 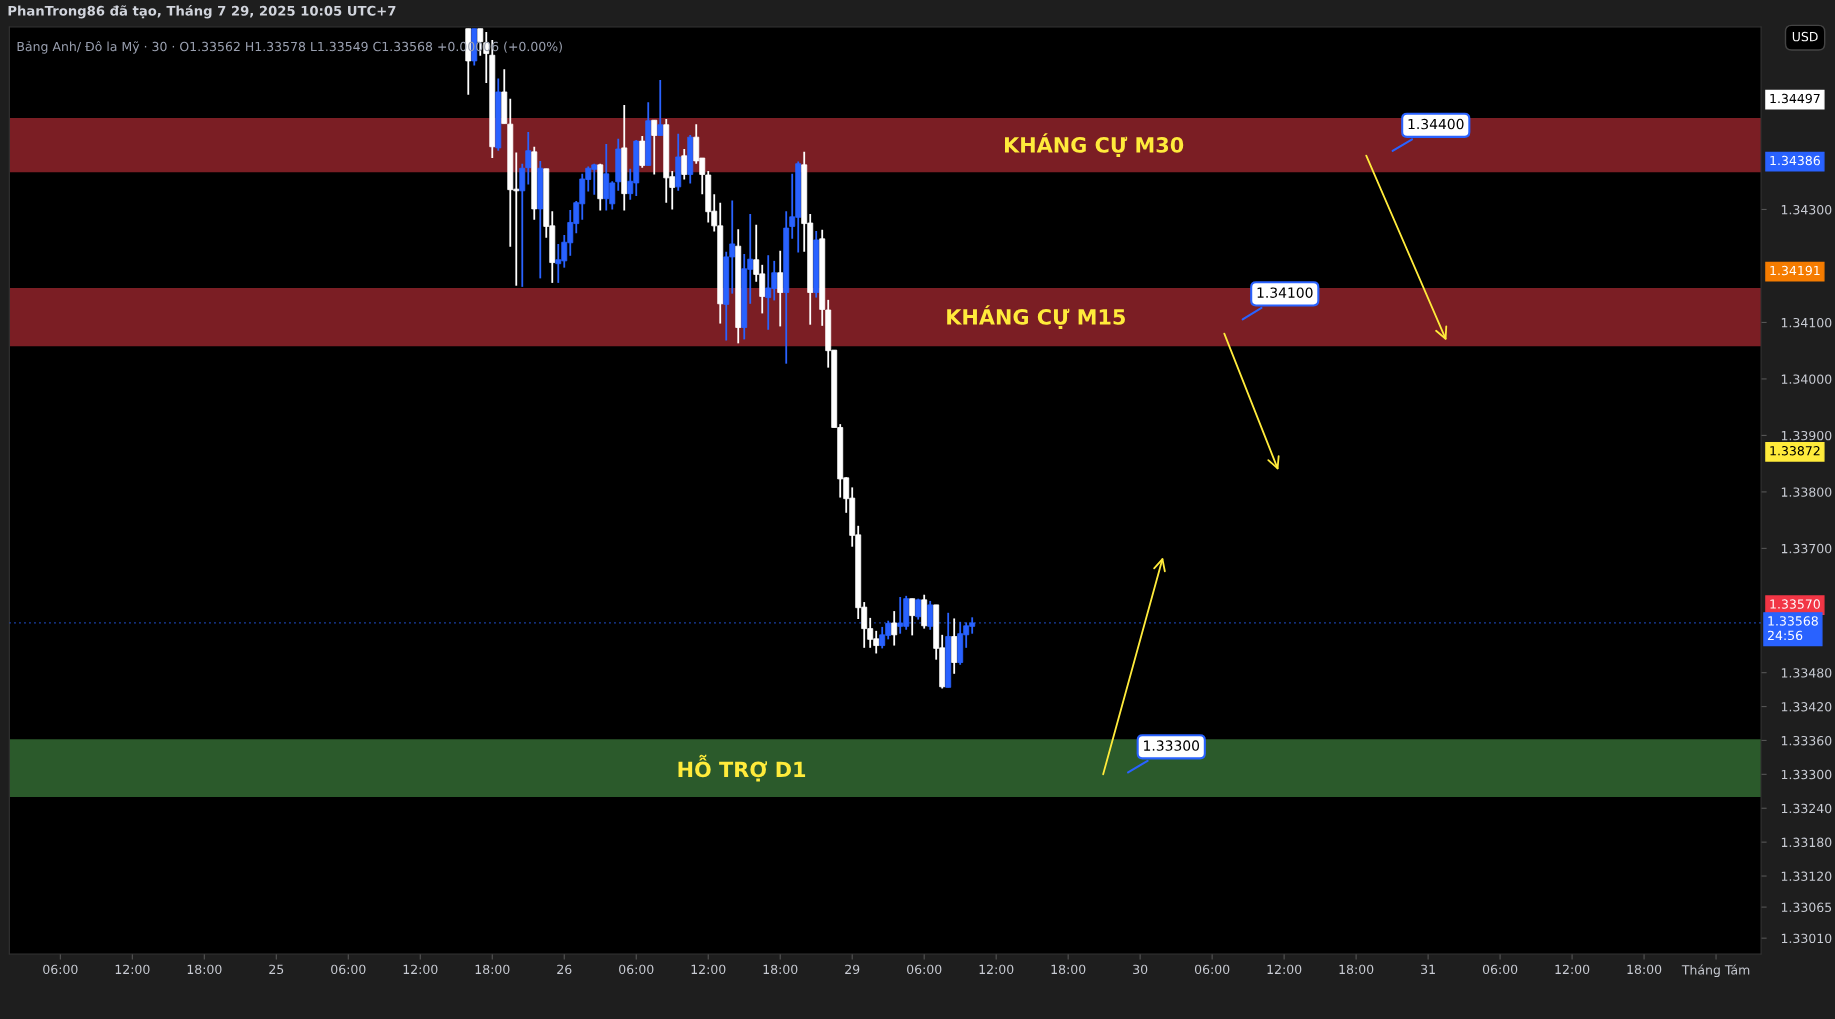 What do you see at coordinates (1428, 969) in the screenshot?
I see `x-tick-label: 31` at bounding box center [1428, 969].